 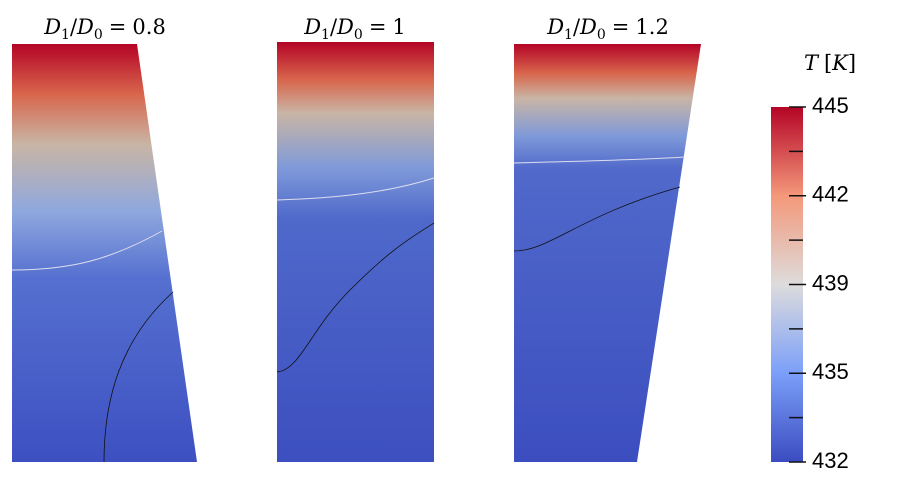 I want to click on panel-value: 1, so click(x=398, y=27).